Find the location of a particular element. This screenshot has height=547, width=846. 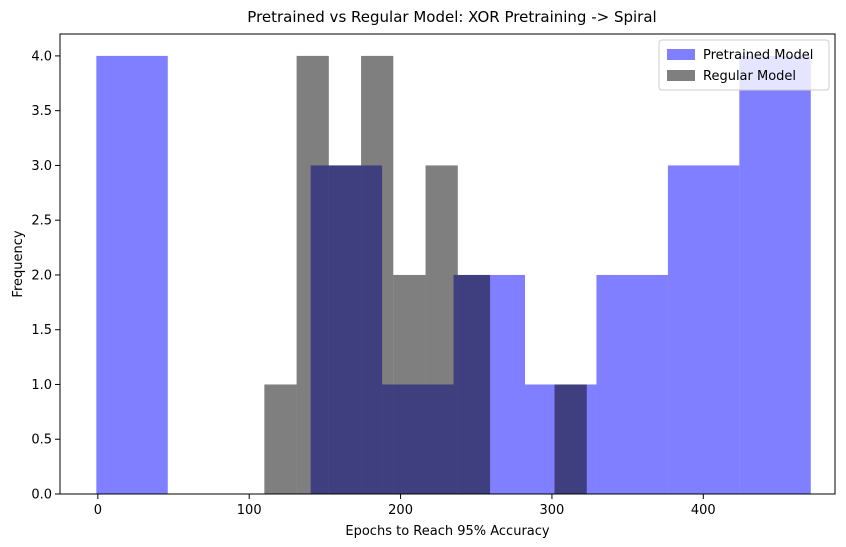

x-tick-label: 200 is located at coordinates (400, 510).